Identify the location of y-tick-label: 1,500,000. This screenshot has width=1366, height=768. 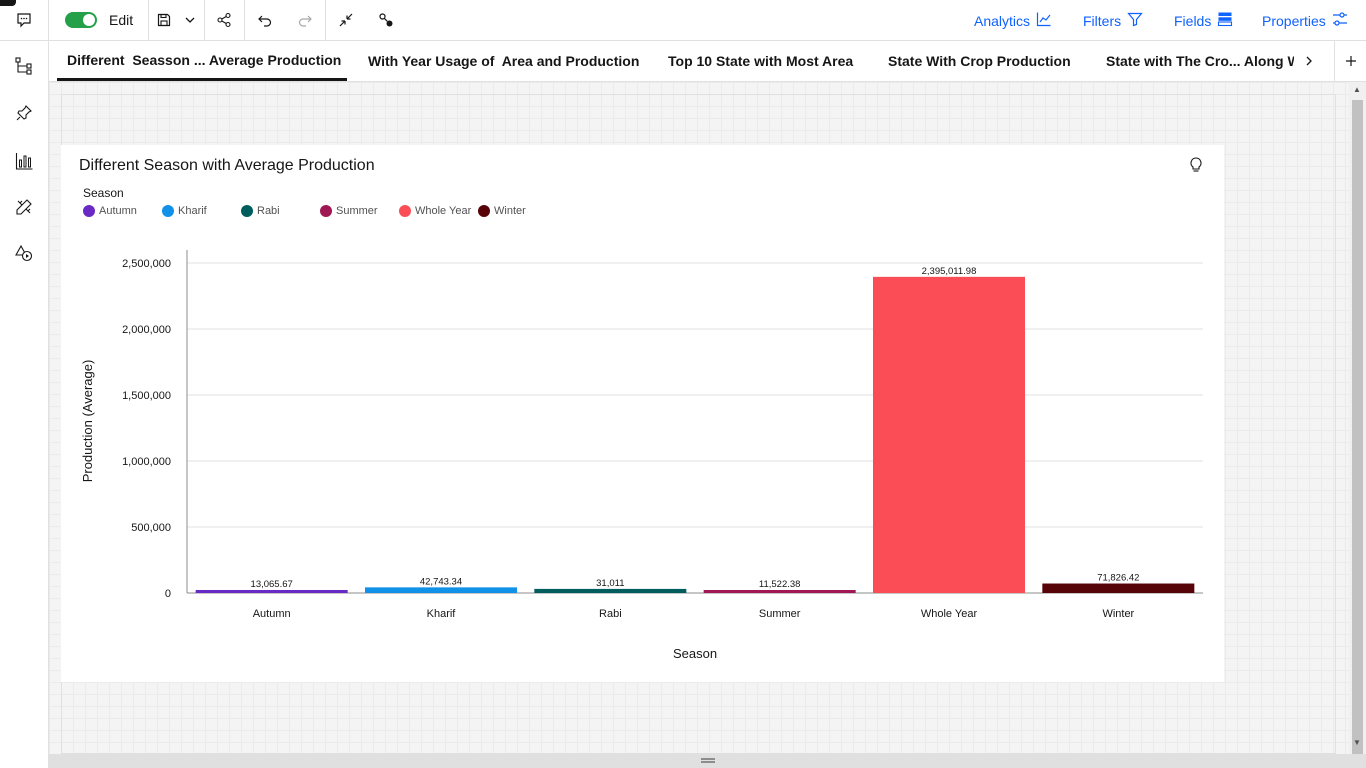
(146, 396).